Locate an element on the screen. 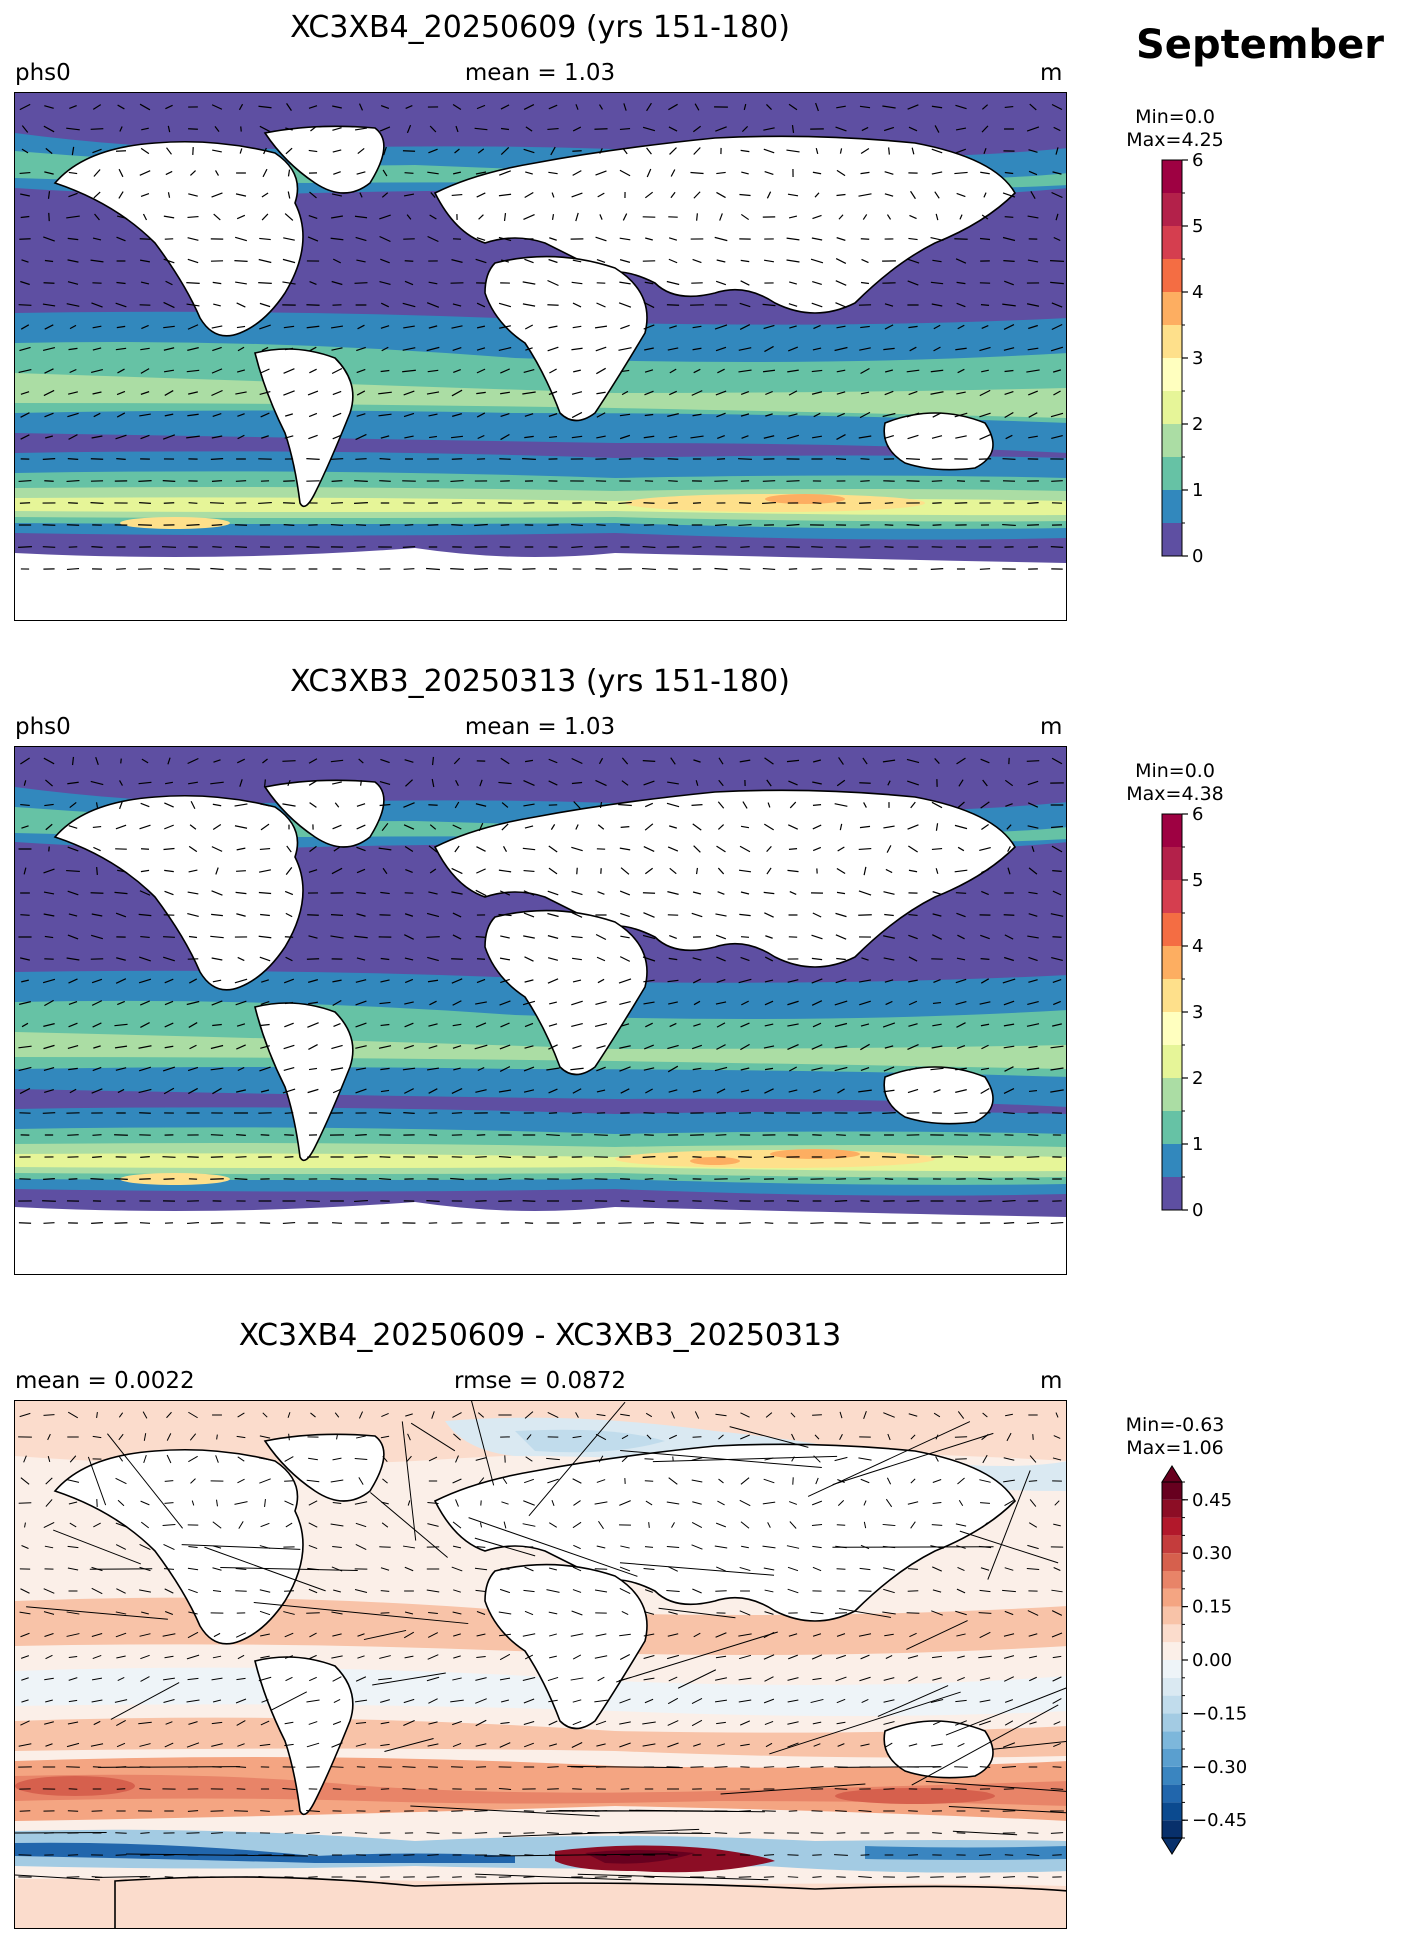  panel3-title: XC3XB4_20250609 - XC3XB3_20250313 is located at coordinates (540, 1335).